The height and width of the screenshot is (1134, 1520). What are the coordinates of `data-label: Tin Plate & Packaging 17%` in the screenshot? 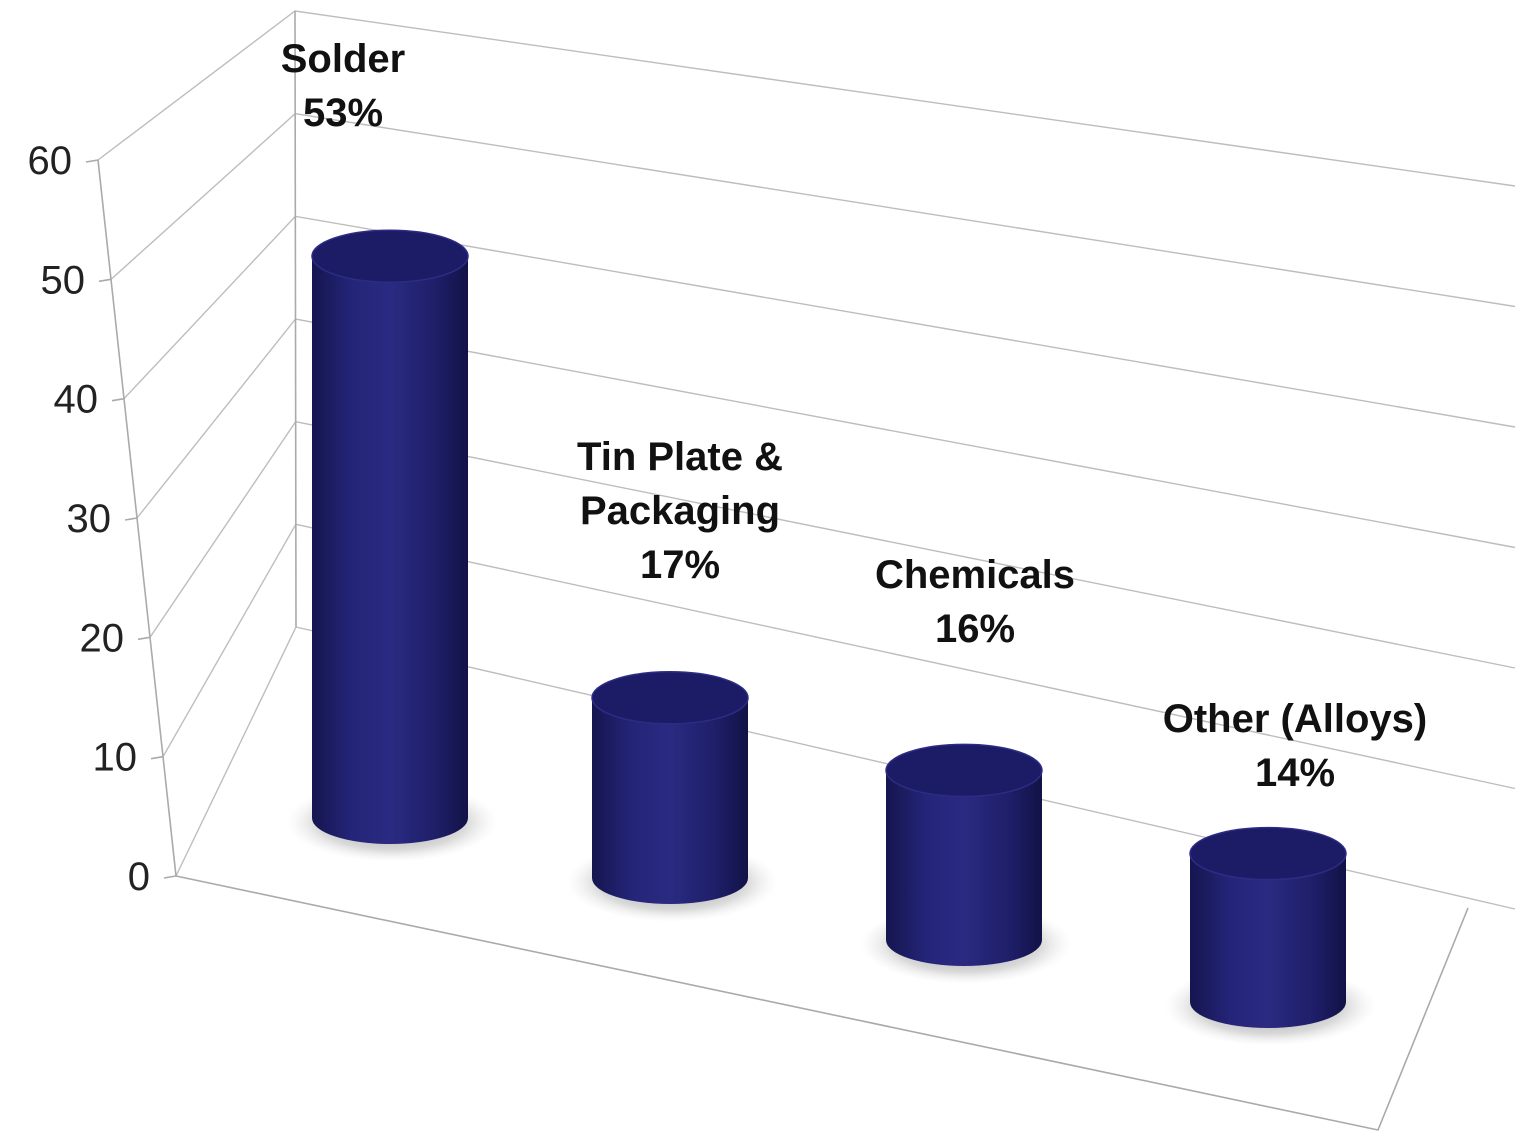 It's located at (680, 511).